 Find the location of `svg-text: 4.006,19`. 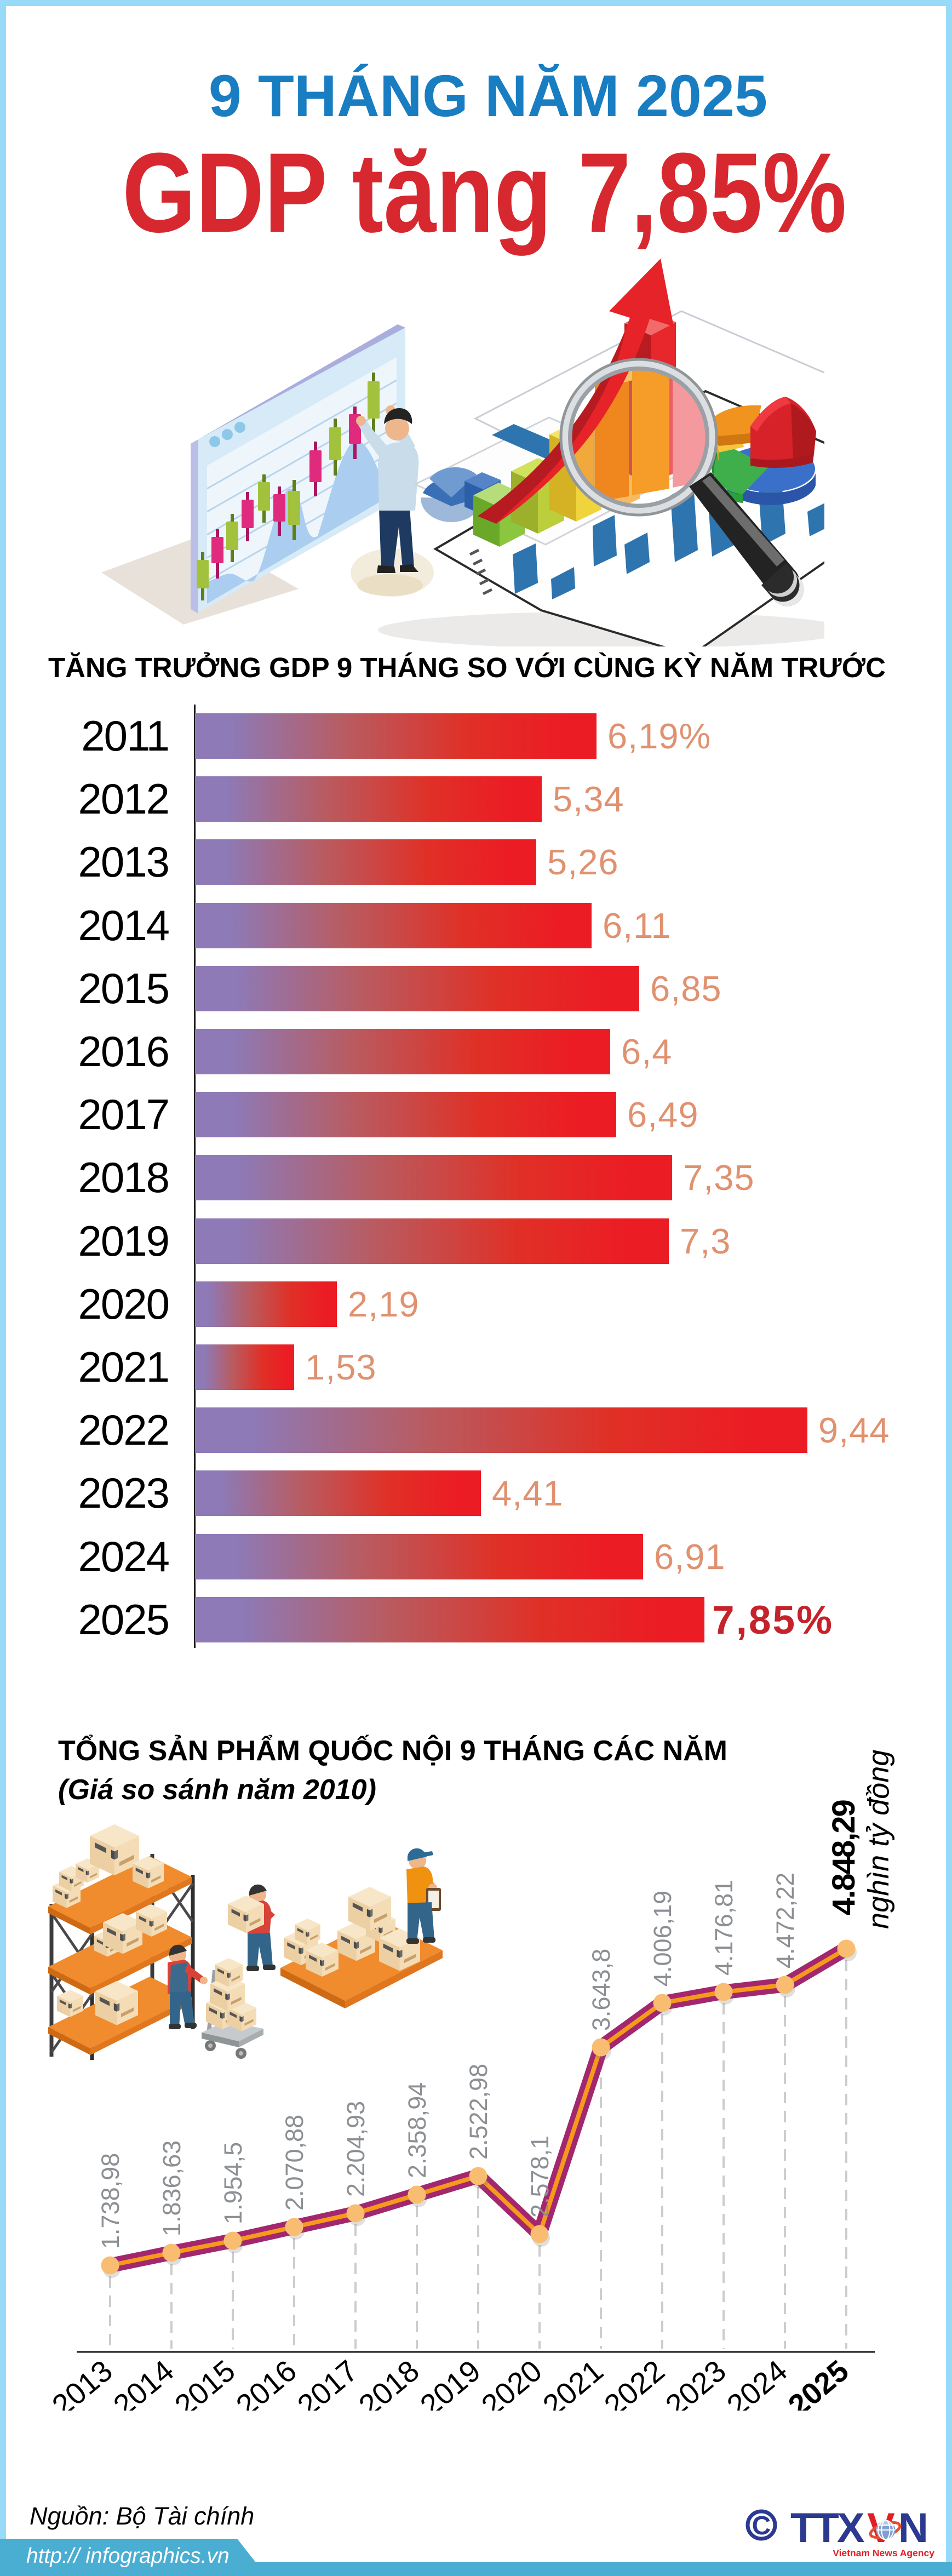

svg-text: 4.006,19 is located at coordinates (662, 1939).